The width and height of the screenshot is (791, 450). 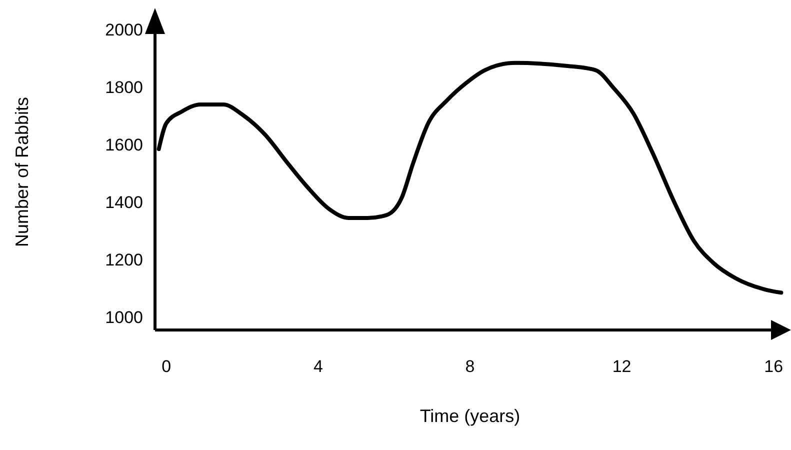 I want to click on y-tick-label: 1400, so click(x=124, y=202).